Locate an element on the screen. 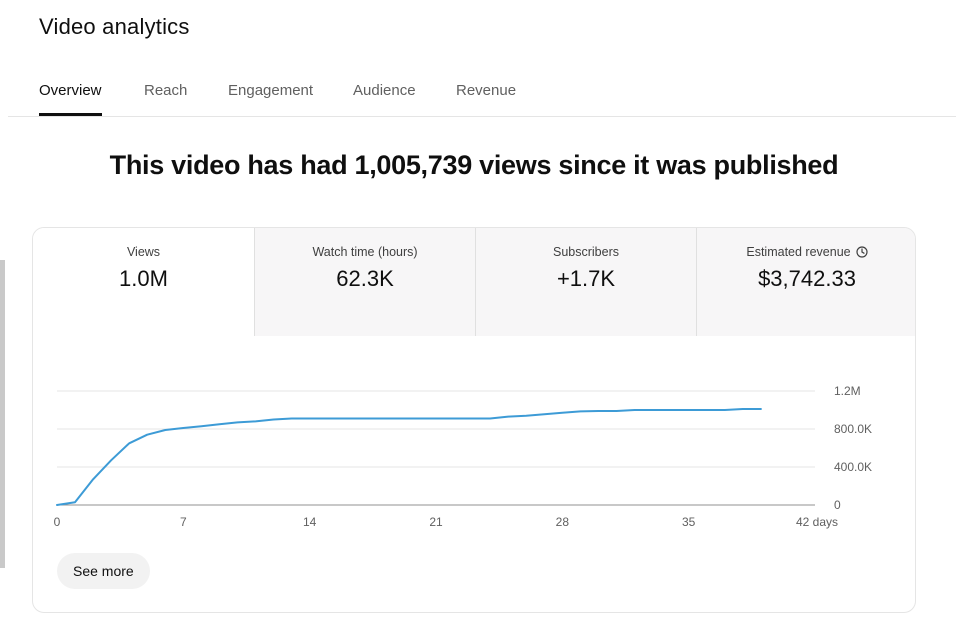  y-tick-label: 800.0K is located at coordinates (853, 429).